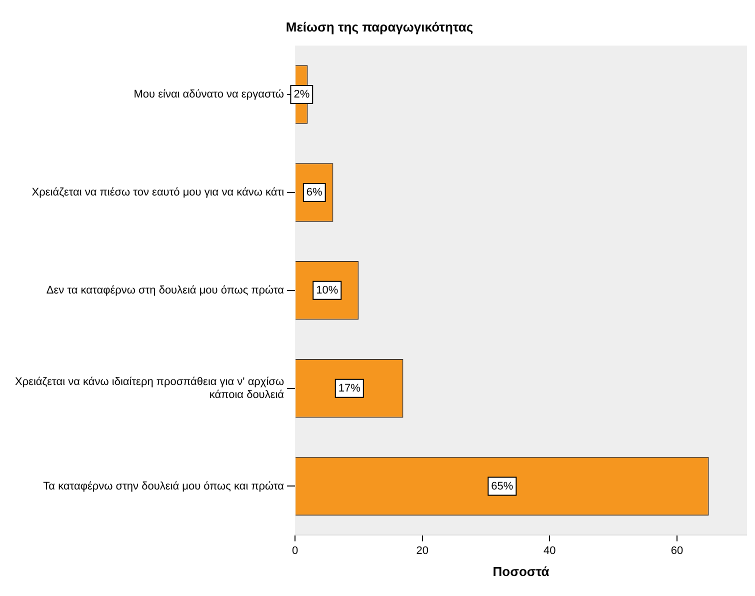  Describe the element at coordinates (550, 550) in the screenshot. I see `x-tick-label: 40` at that location.